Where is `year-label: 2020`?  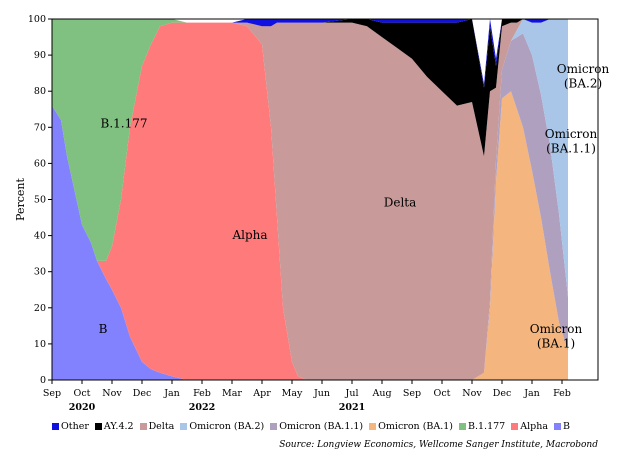
year-label: 2020 is located at coordinates (82, 407).